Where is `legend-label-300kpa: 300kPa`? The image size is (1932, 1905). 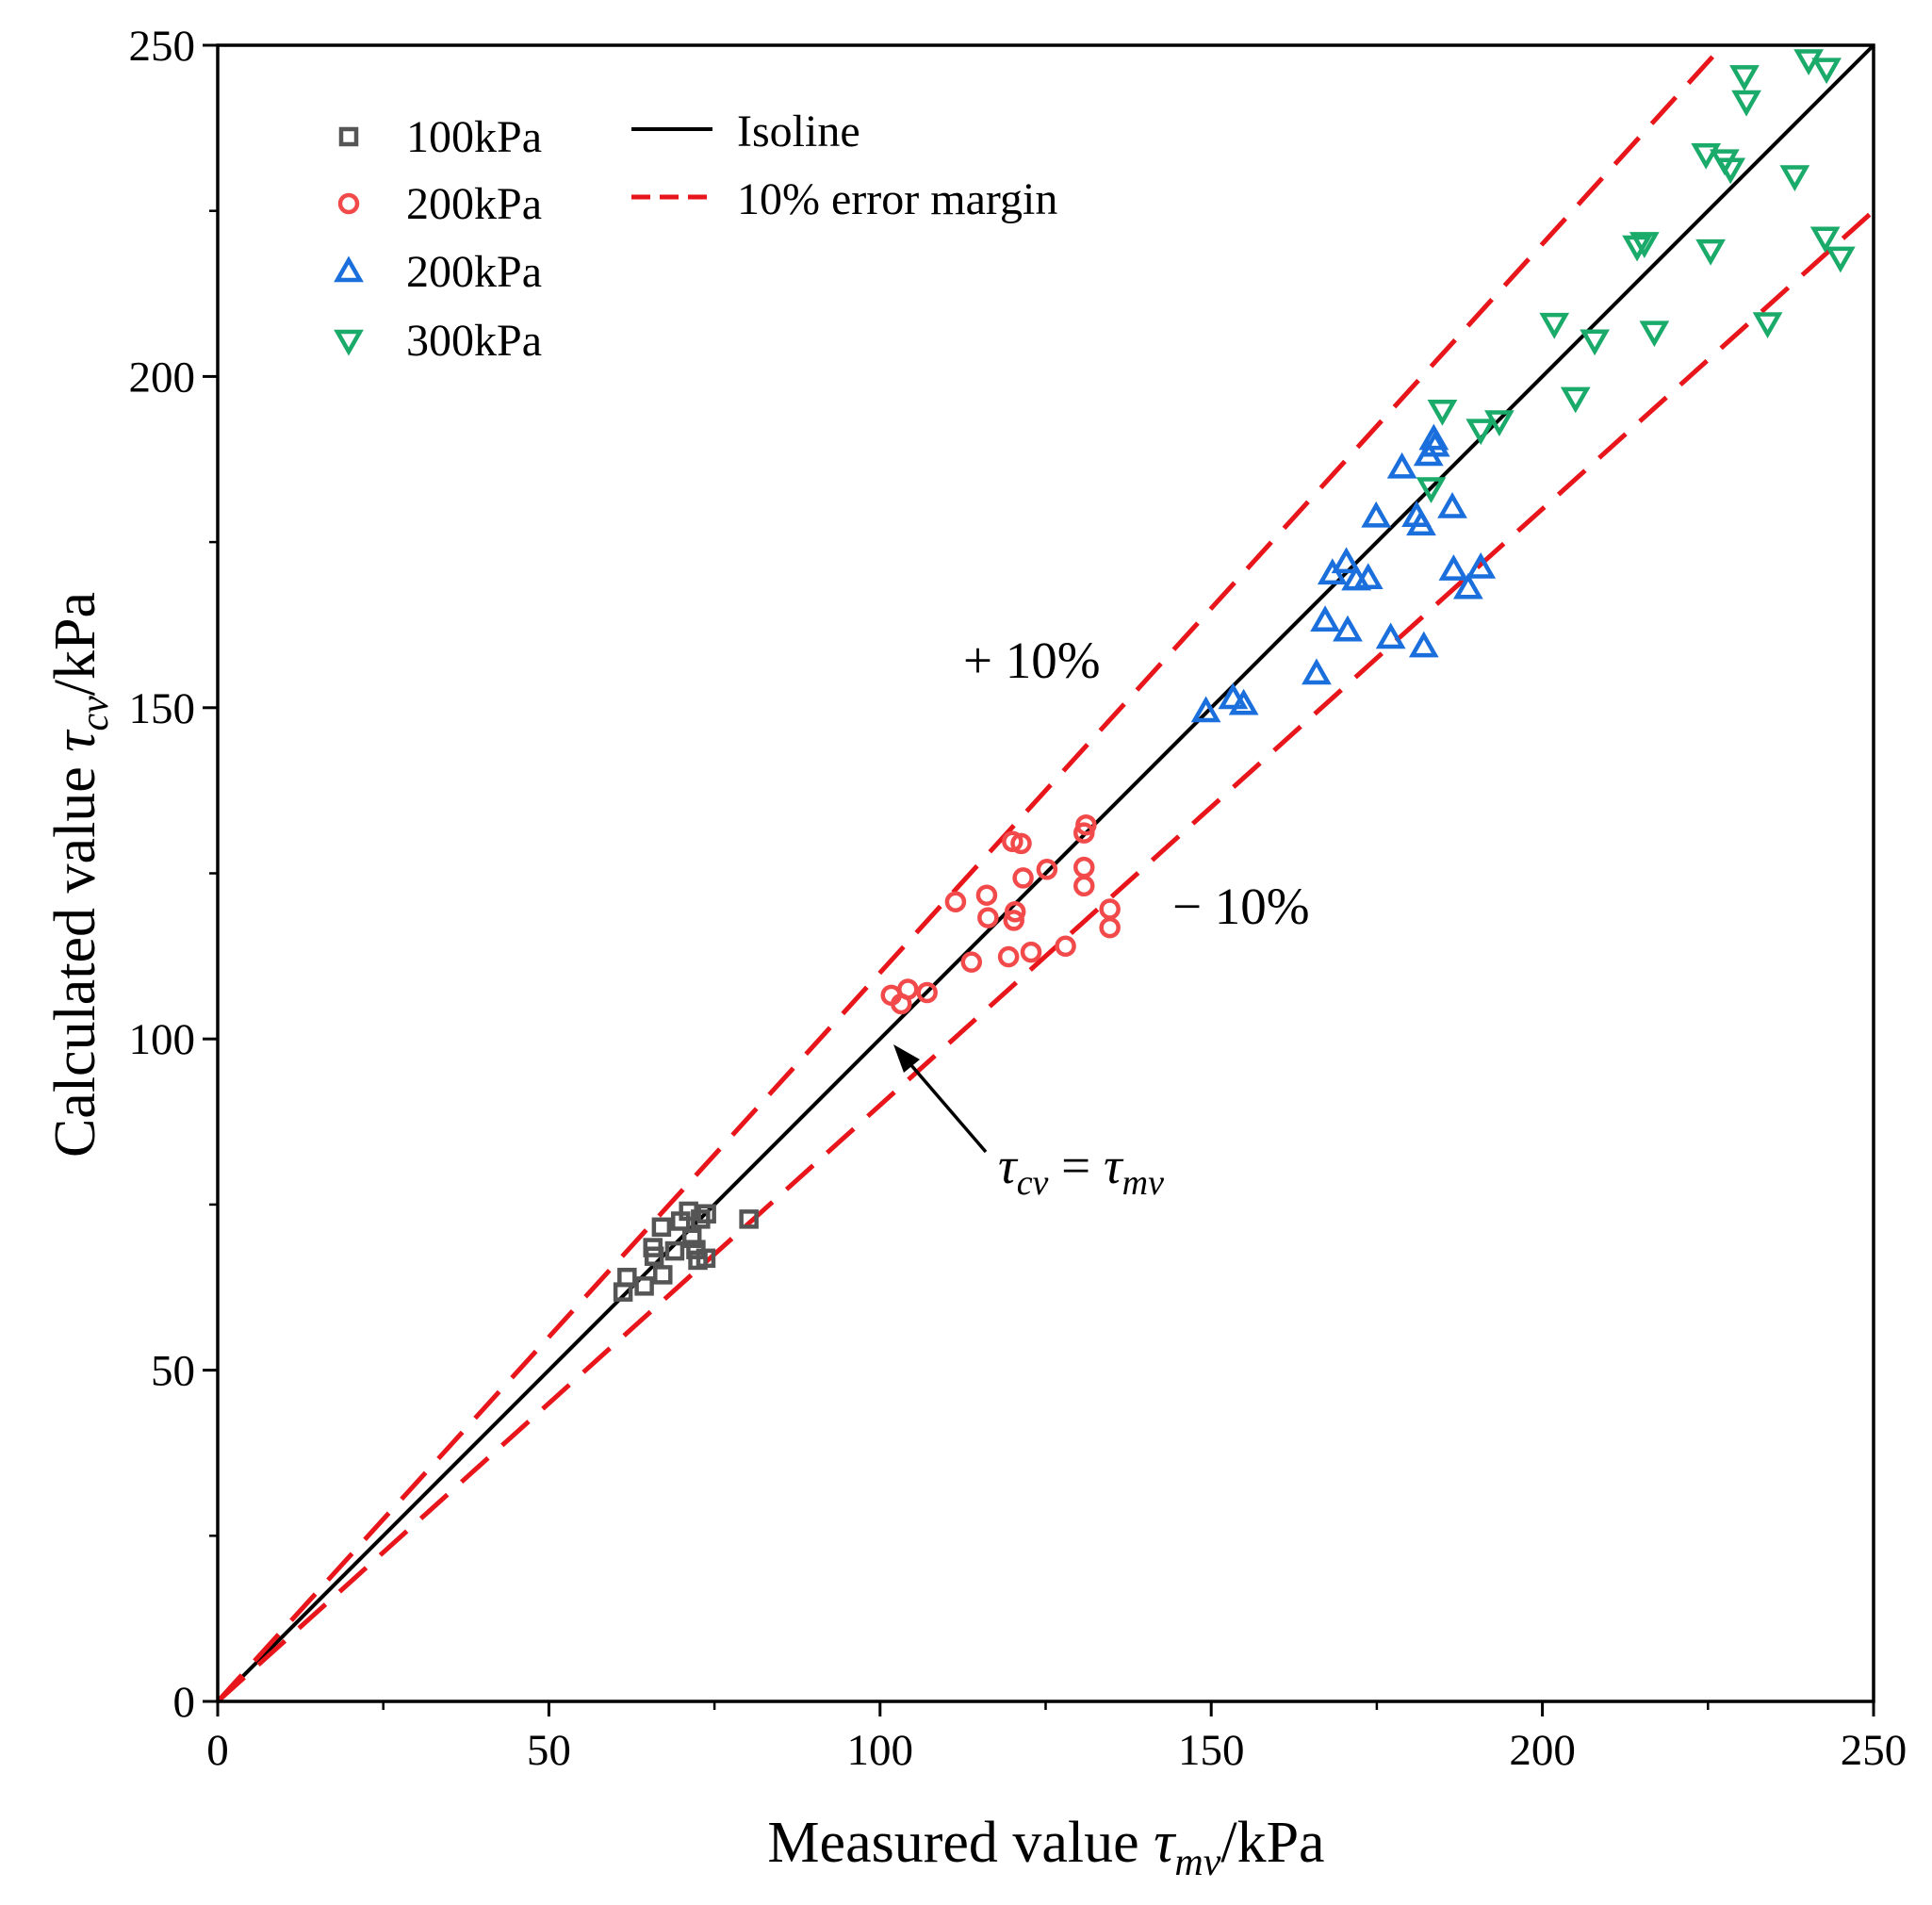 legend-label-300kpa: 300kPa is located at coordinates (474, 341).